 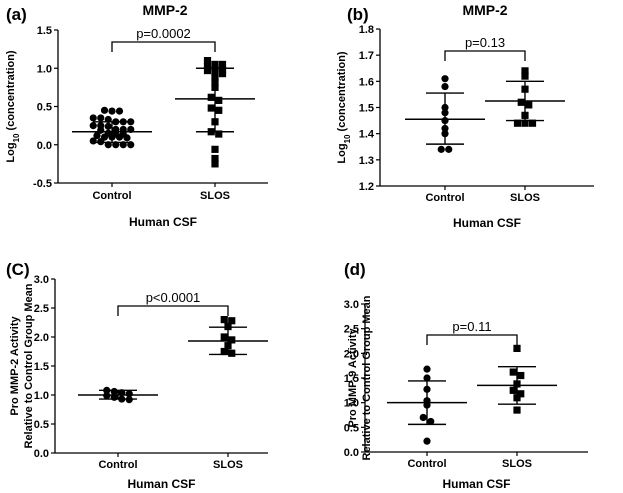 I want to click on p-value-label: p<0.0001, so click(x=173, y=297).